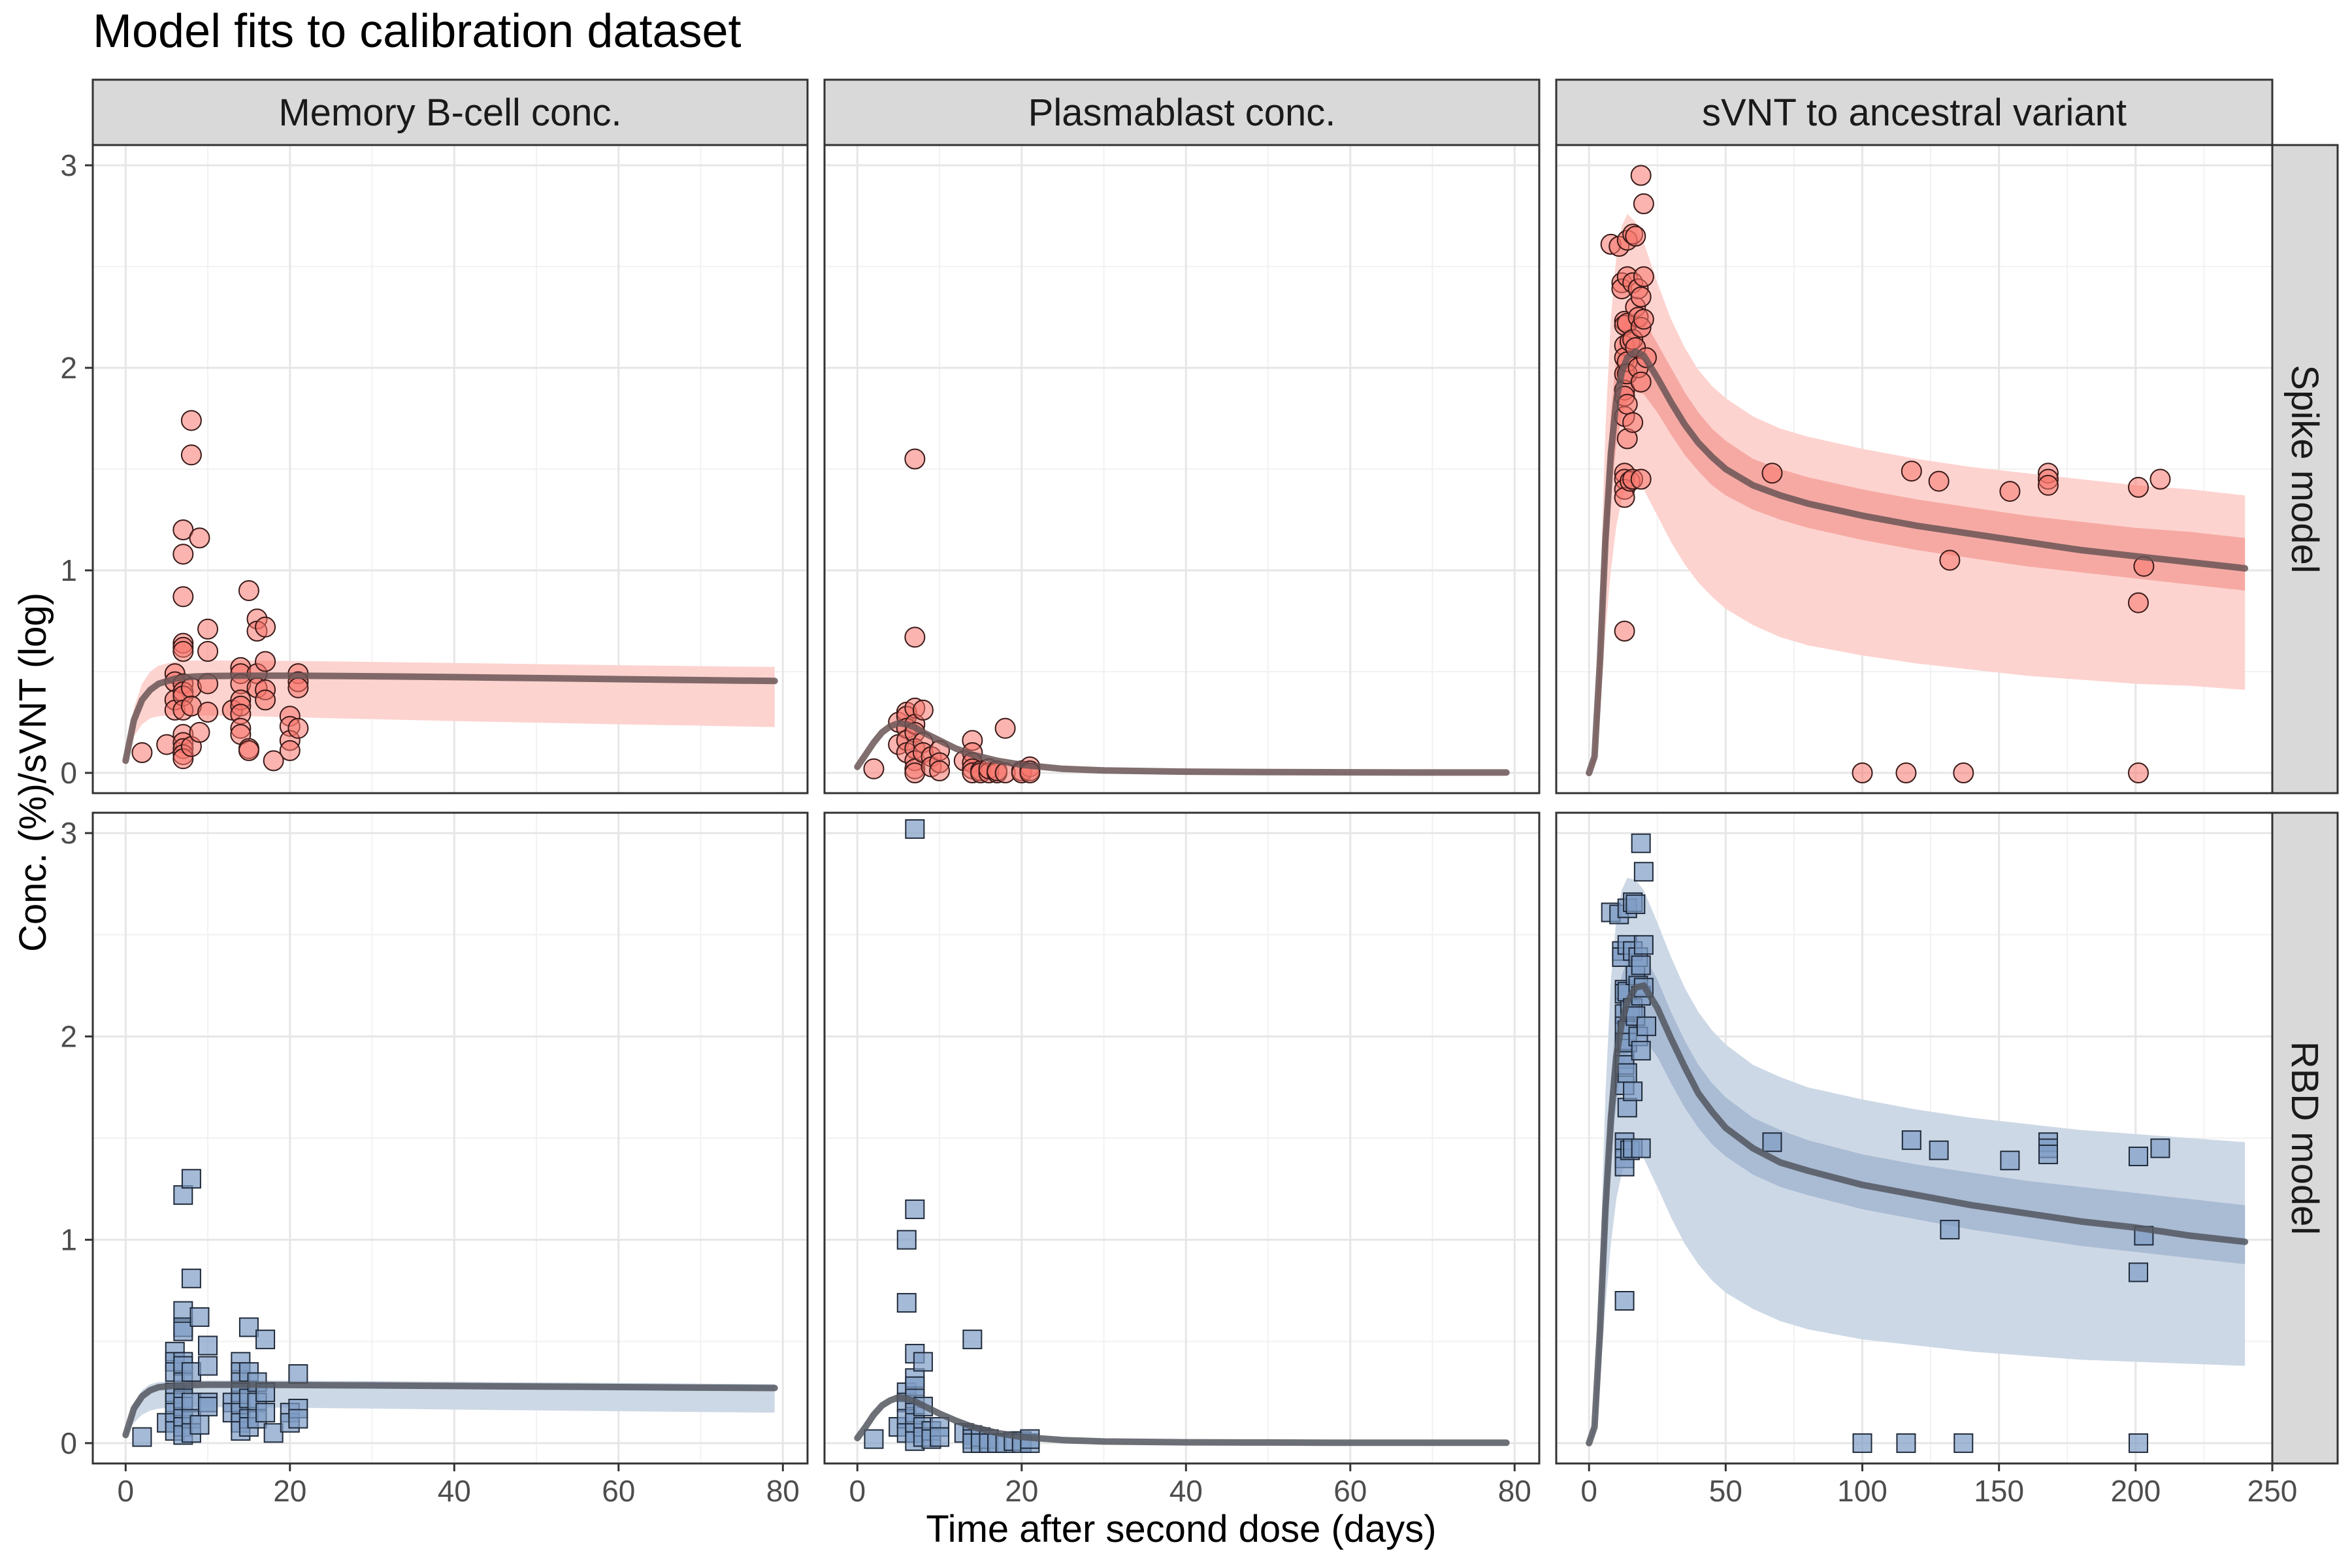 This screenshot has height=1568, width=2352. I want to click on x-tick-label: 100, so click(1862, 1491).